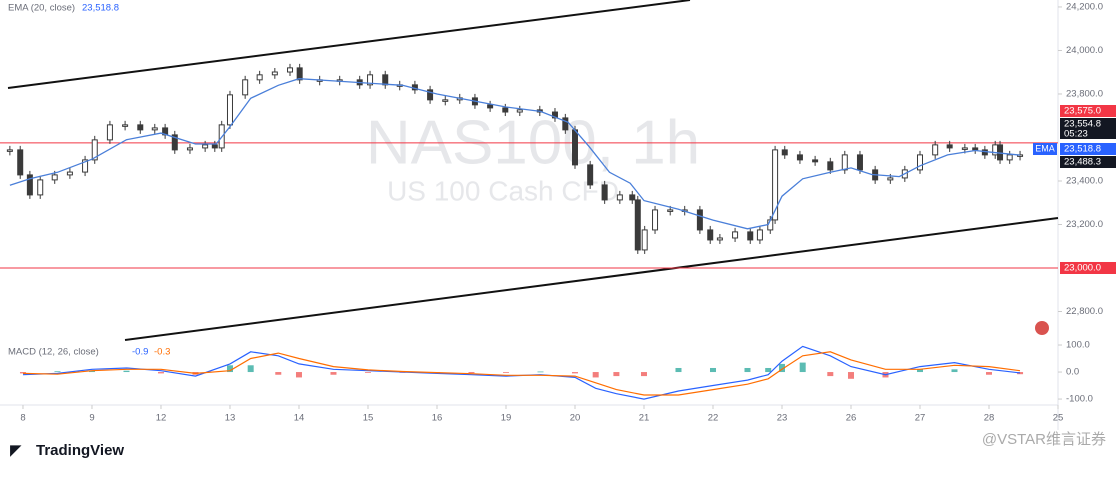  Describe the element at coordinates (503, 190) in the screenshot. I see `watermark-sub: US 100 Cash CFD` at that location.